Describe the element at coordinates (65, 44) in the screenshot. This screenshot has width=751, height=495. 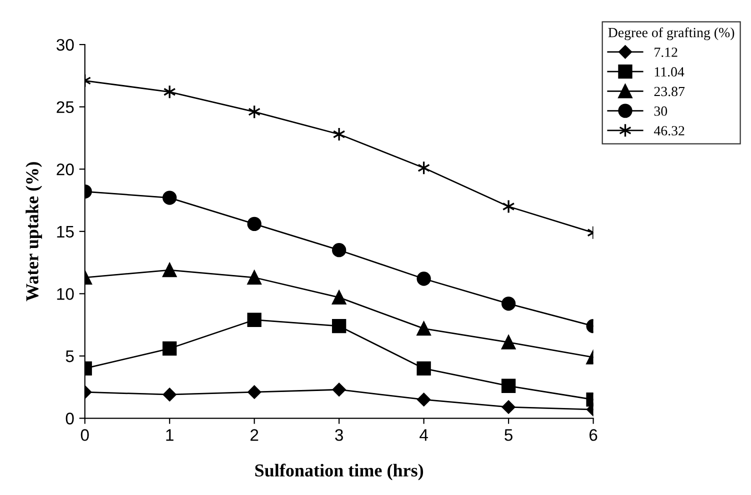
I see `y-tick-label: 30` at that location.